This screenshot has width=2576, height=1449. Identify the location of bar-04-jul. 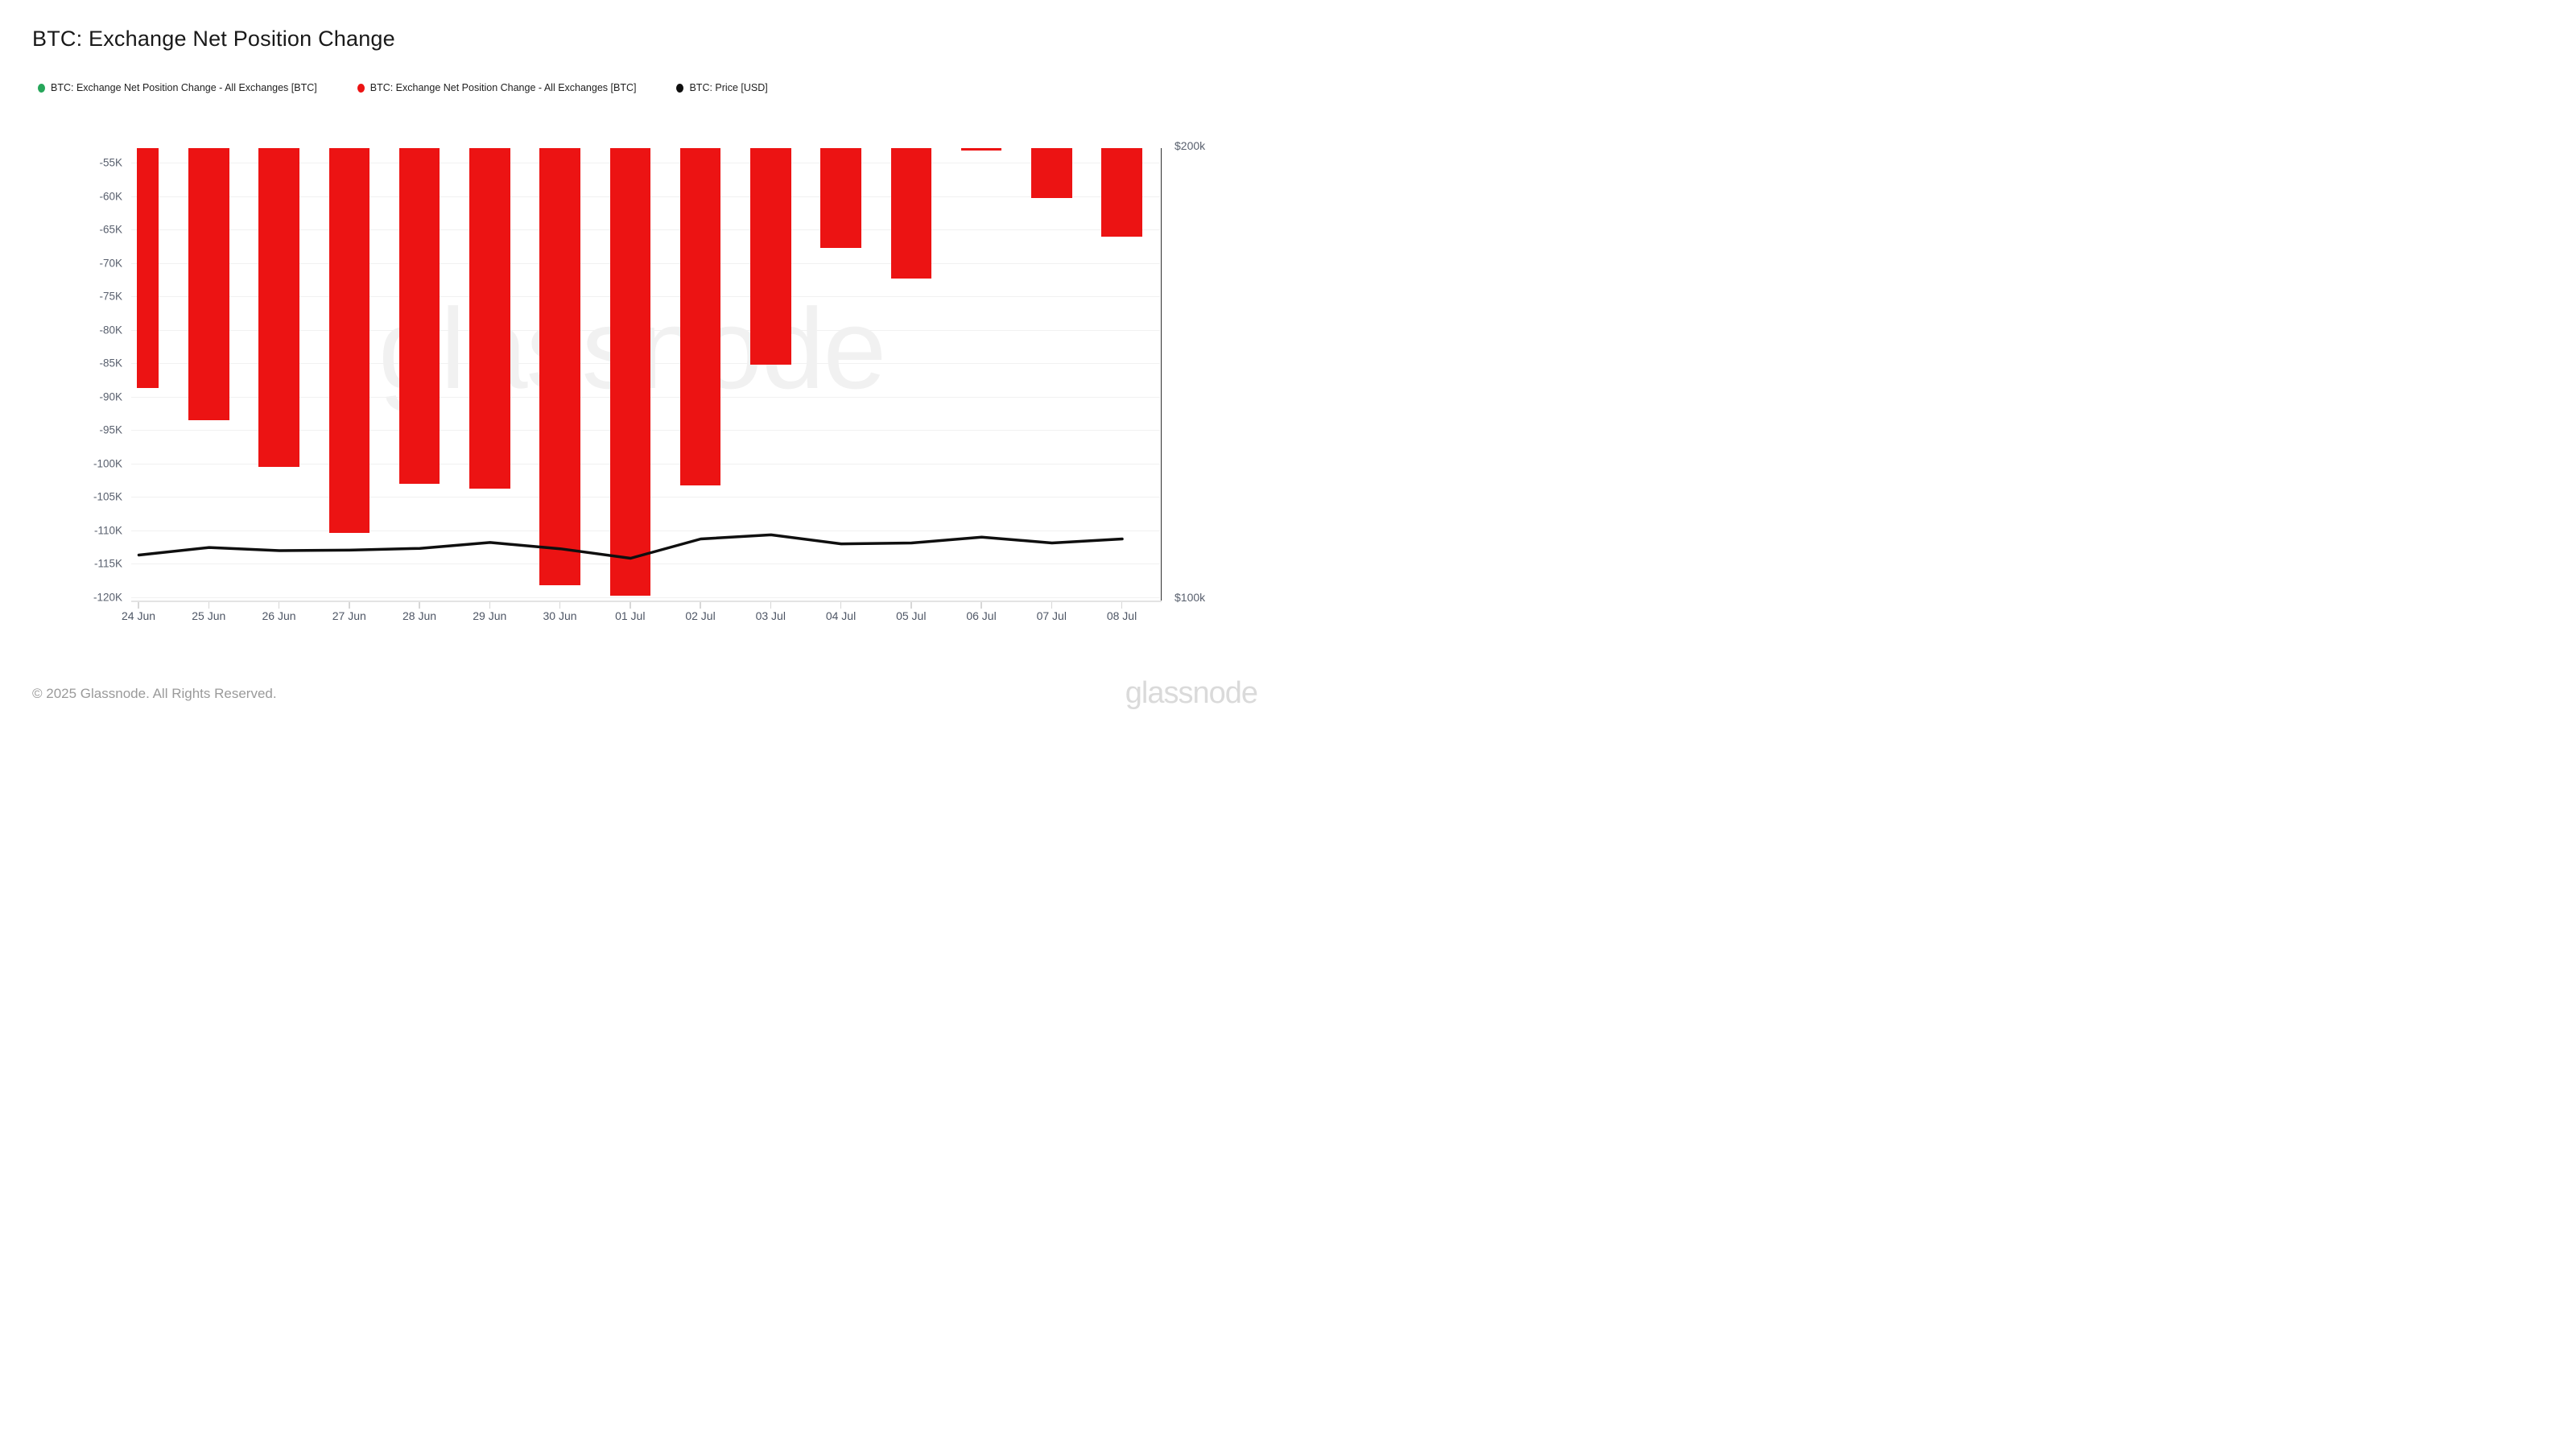
(841, 198).